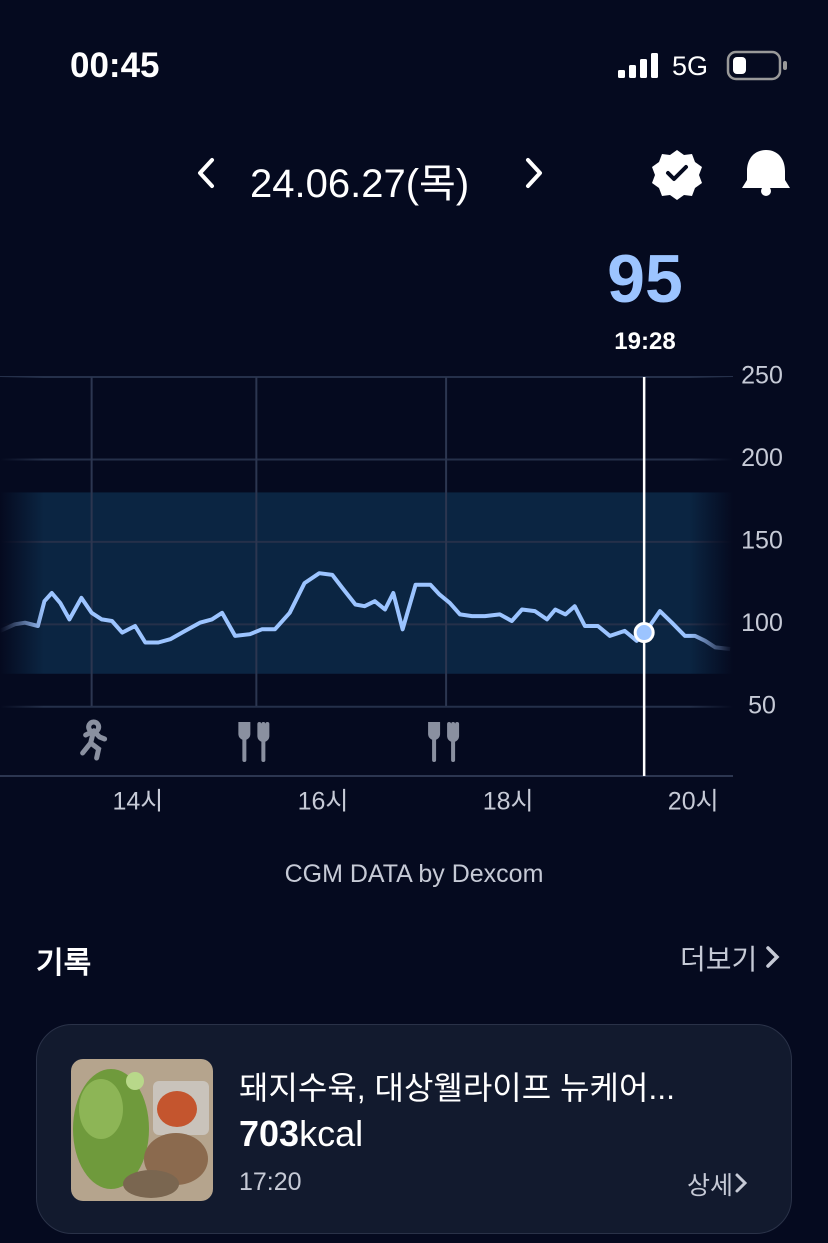 This screenshot has height=1243, width=828. Describe the element at coordinates (766, 173) in the screenshot. I see `notification-button` at that location.